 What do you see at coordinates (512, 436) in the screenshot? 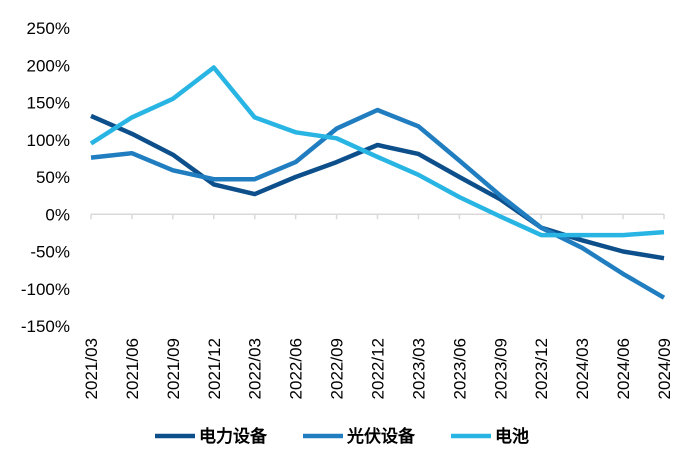
I see `legend-label-2: 电池` at bounding box center [512, 436].